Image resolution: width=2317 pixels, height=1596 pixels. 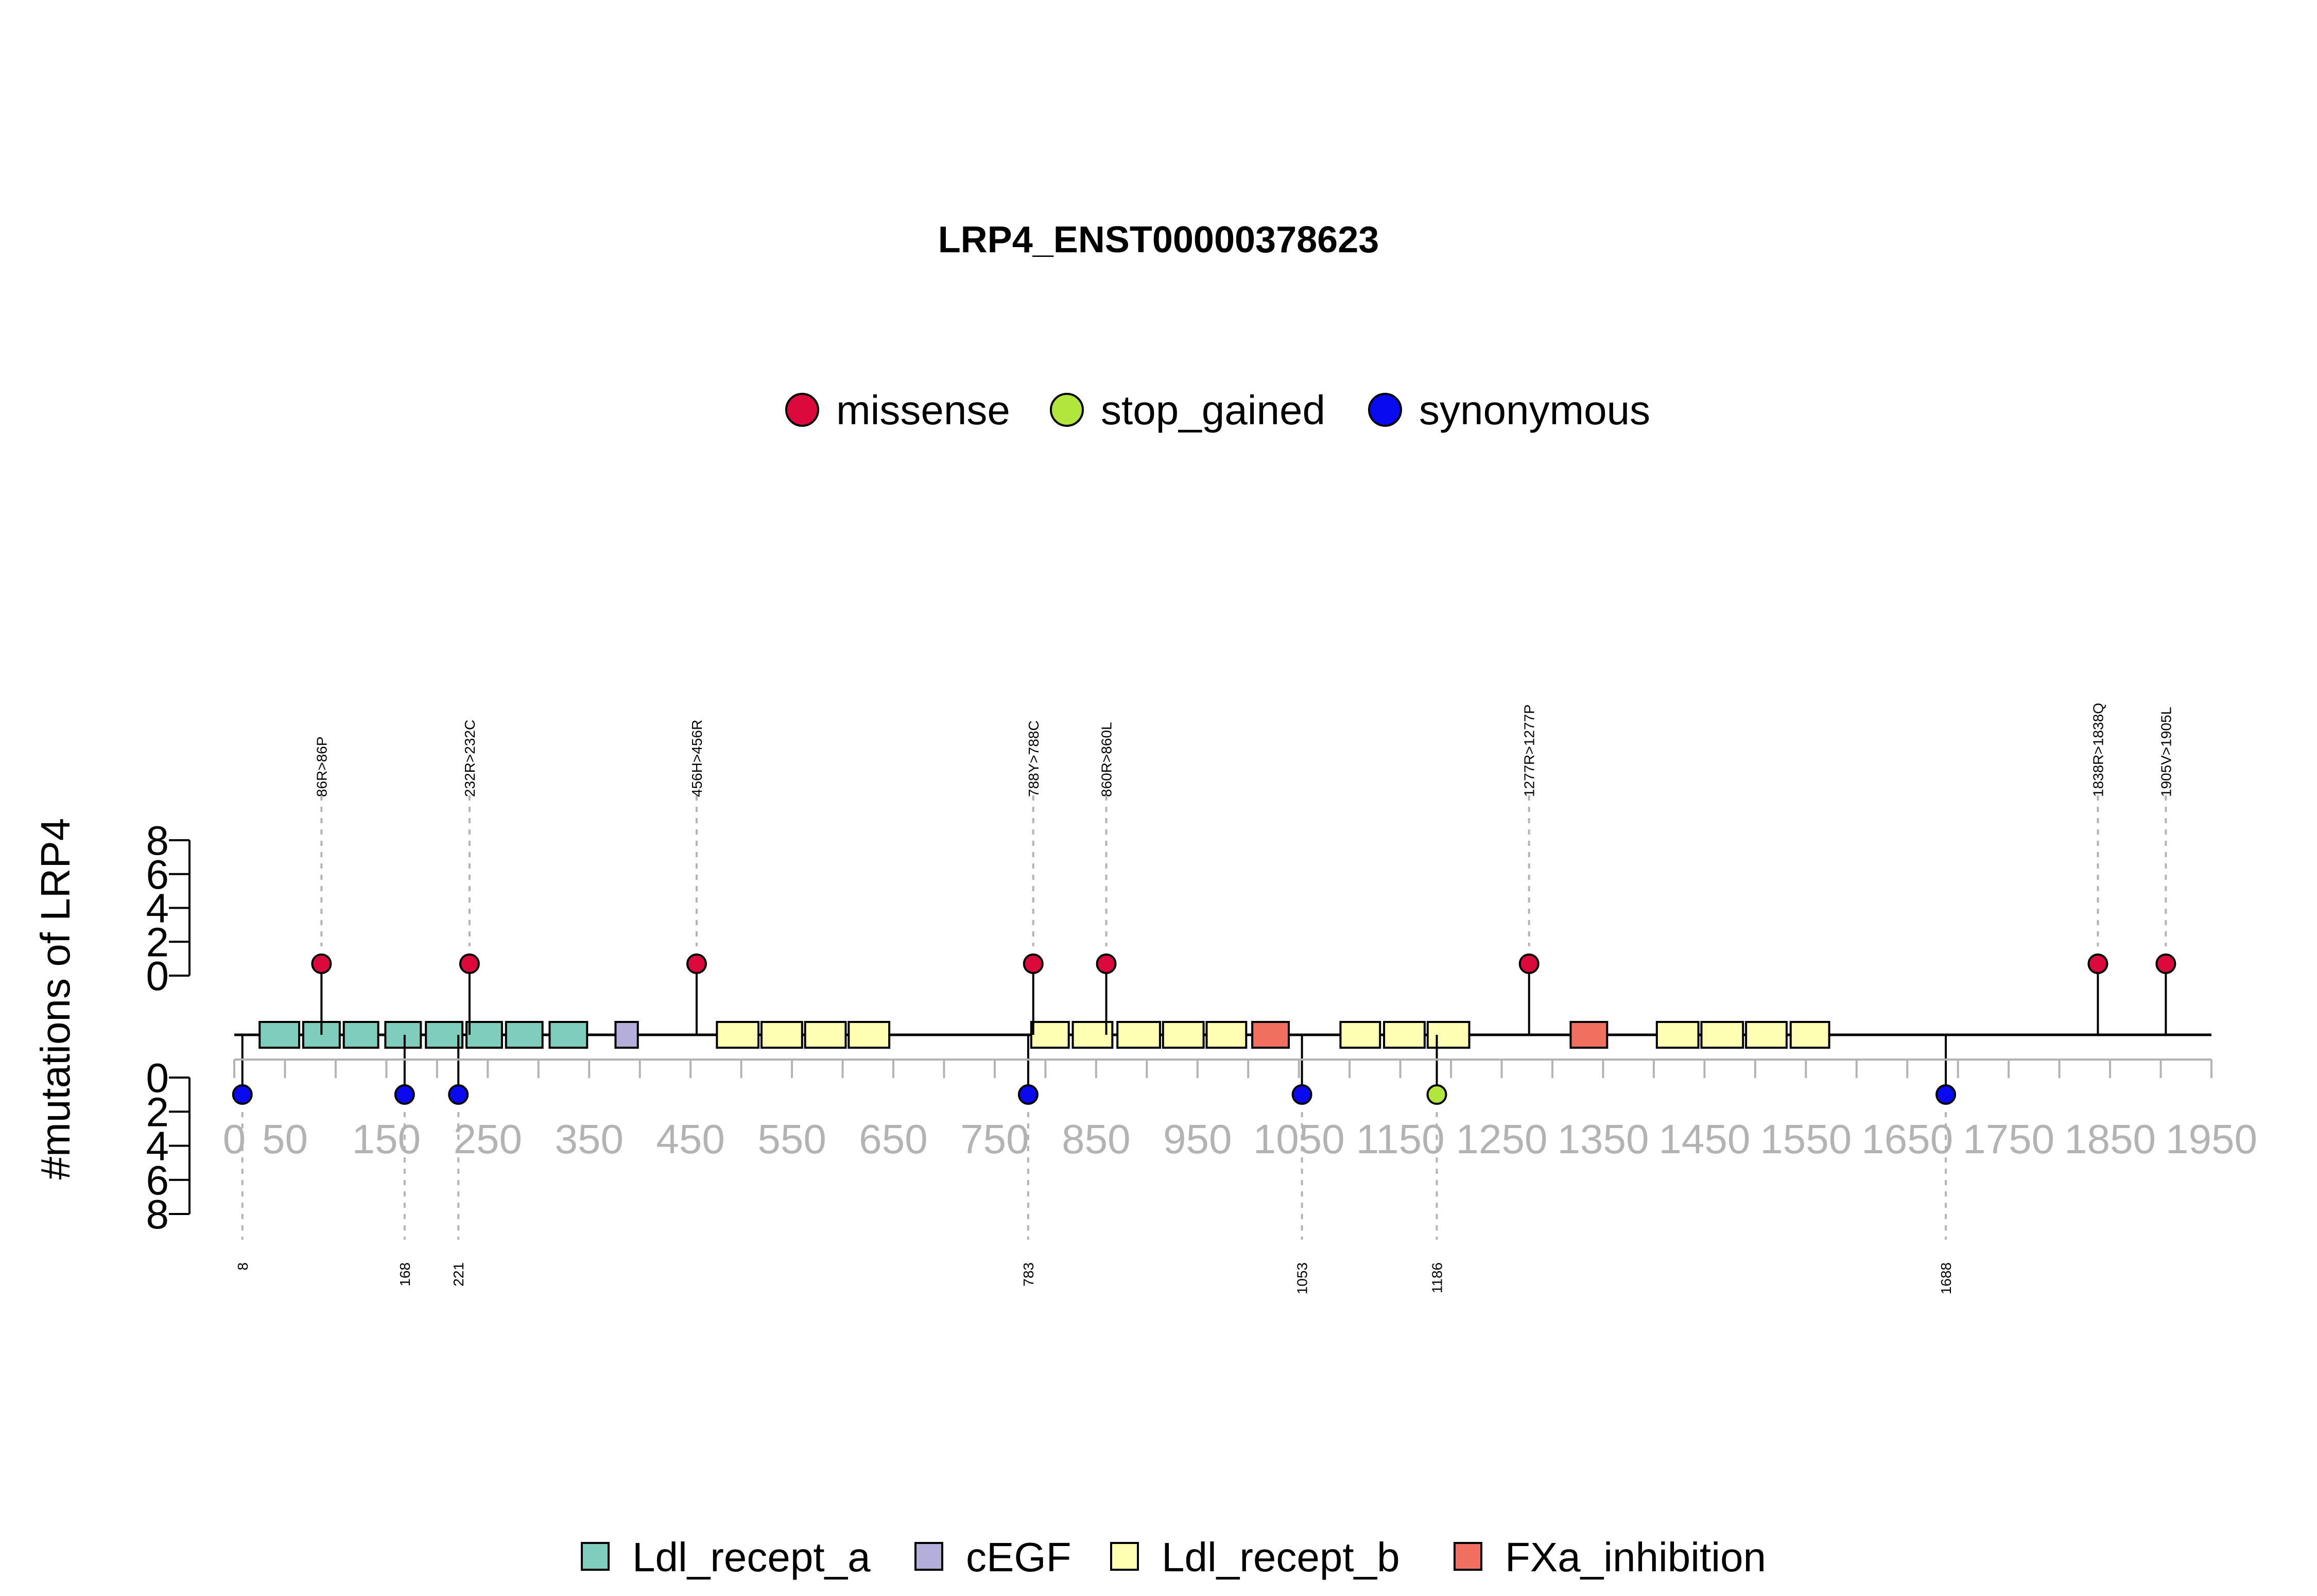 What do you see at coordinates (1385, 410) in the screenshot?
I see `legend-marker-synonymous` at bounding box center [1385, 410].